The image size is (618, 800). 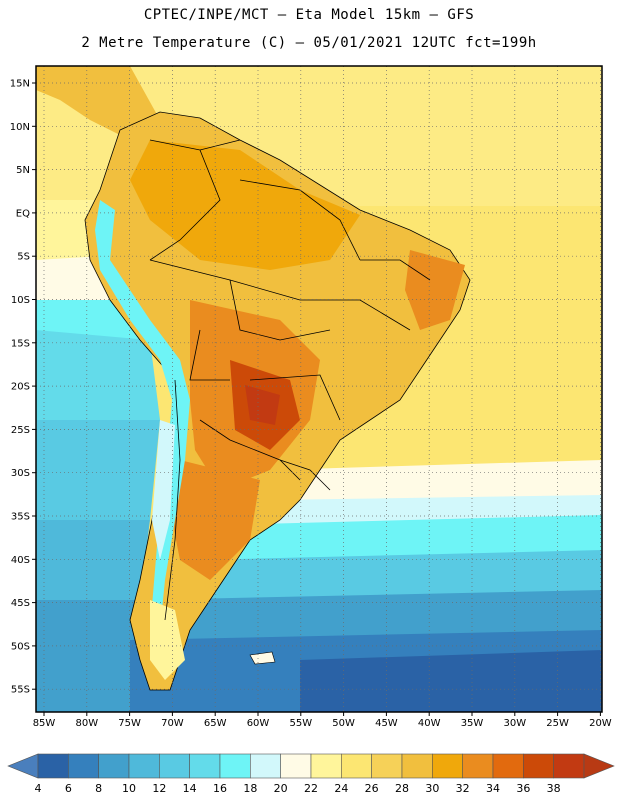 What do you see at coordinates (20, 343) in the screenshot?
I see `lat-tick-label: 15S` at bounding box center [20, 343].